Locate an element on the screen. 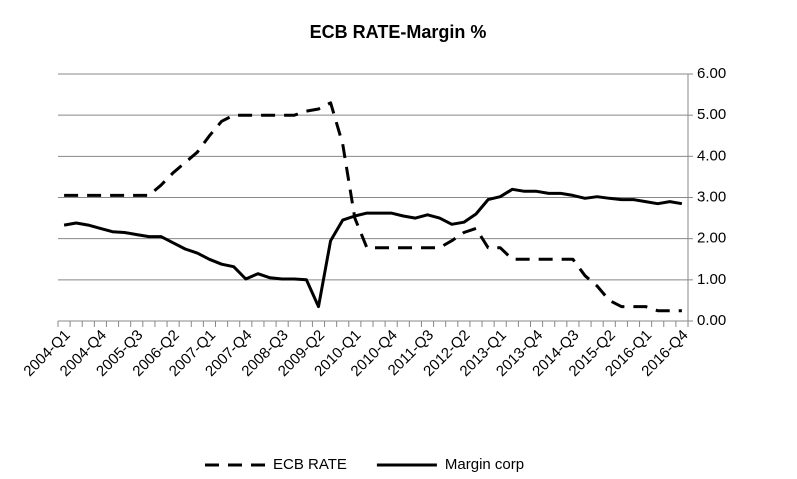 This screenshot has height=479, width=797. y-tick-label: 2.00 is located at coordinates (711, 238).